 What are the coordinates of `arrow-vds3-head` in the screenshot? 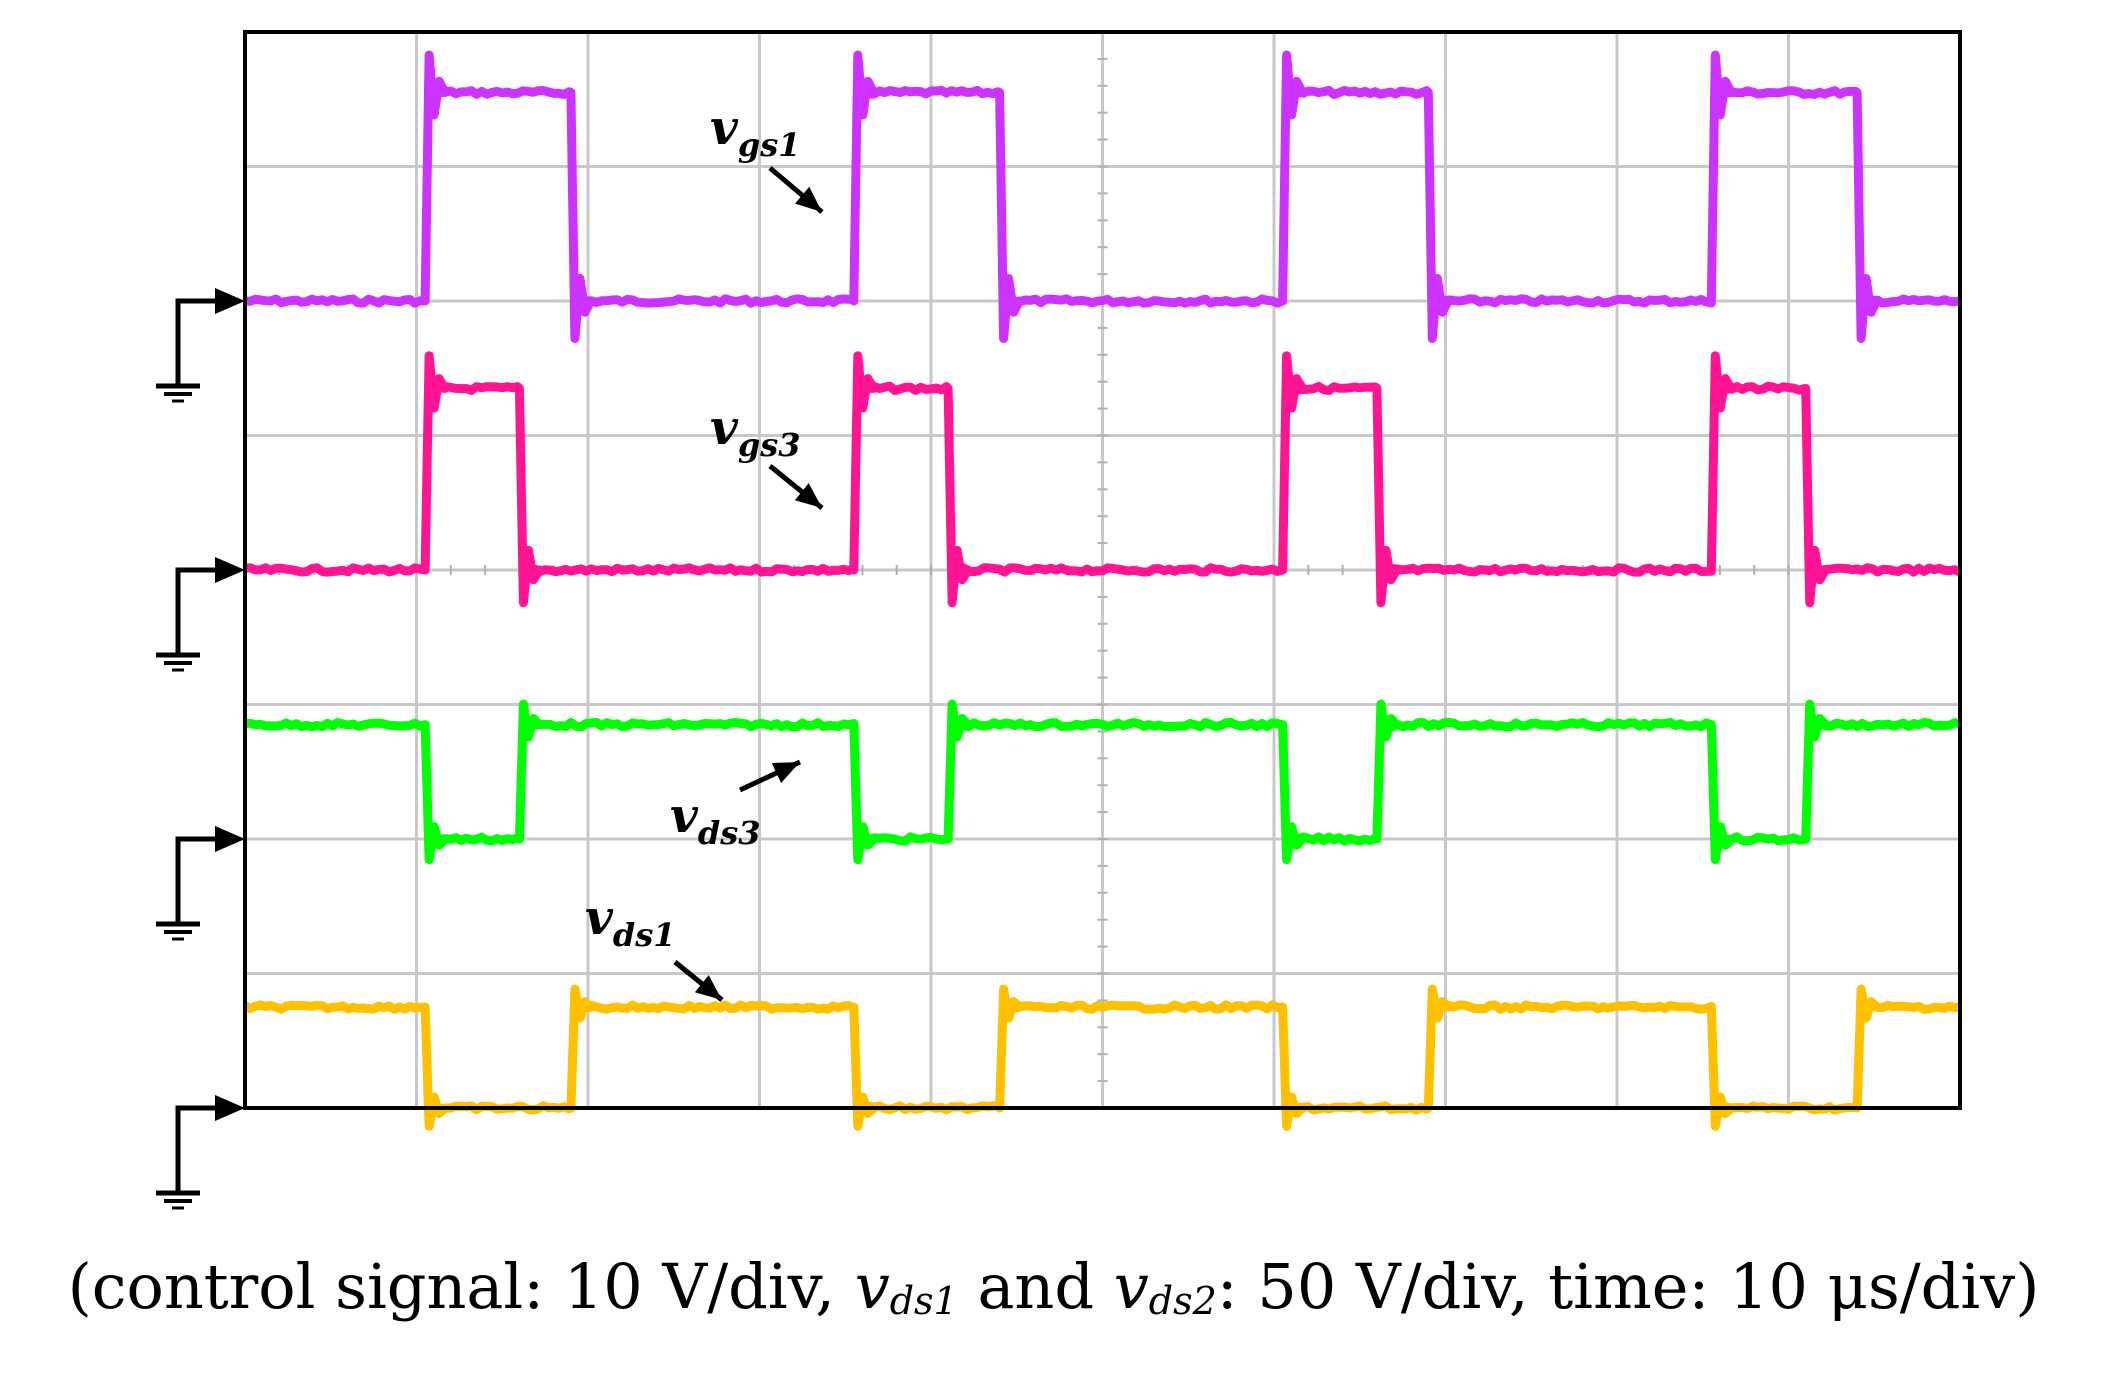 It's located at (785, 772).